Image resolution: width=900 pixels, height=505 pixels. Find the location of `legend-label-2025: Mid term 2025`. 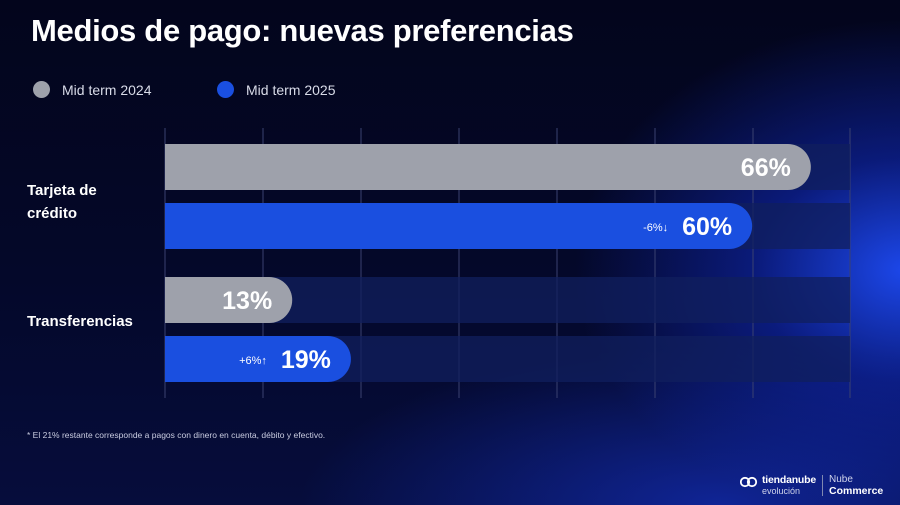

legend-label-2025: Mid term 2025 is located at coordinates (291, 90).